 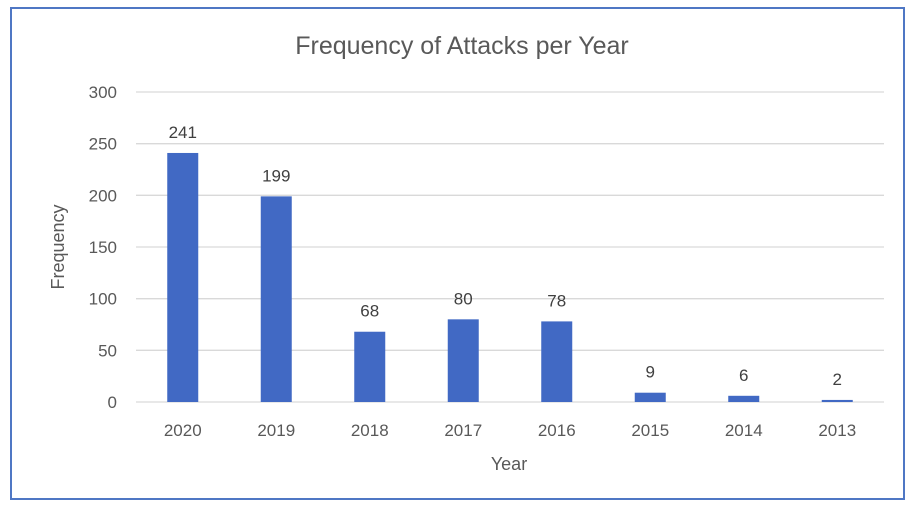 I want to click on bar-2019, so click(x=276, y=299).